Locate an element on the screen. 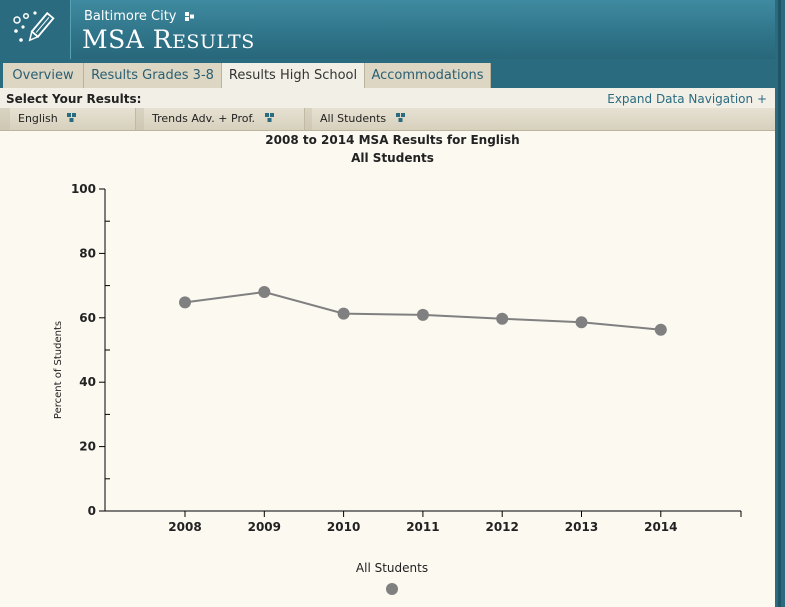 Image resolution: width=785 pixels, height=607 pixels. logo is located at coordinates (35, 29).